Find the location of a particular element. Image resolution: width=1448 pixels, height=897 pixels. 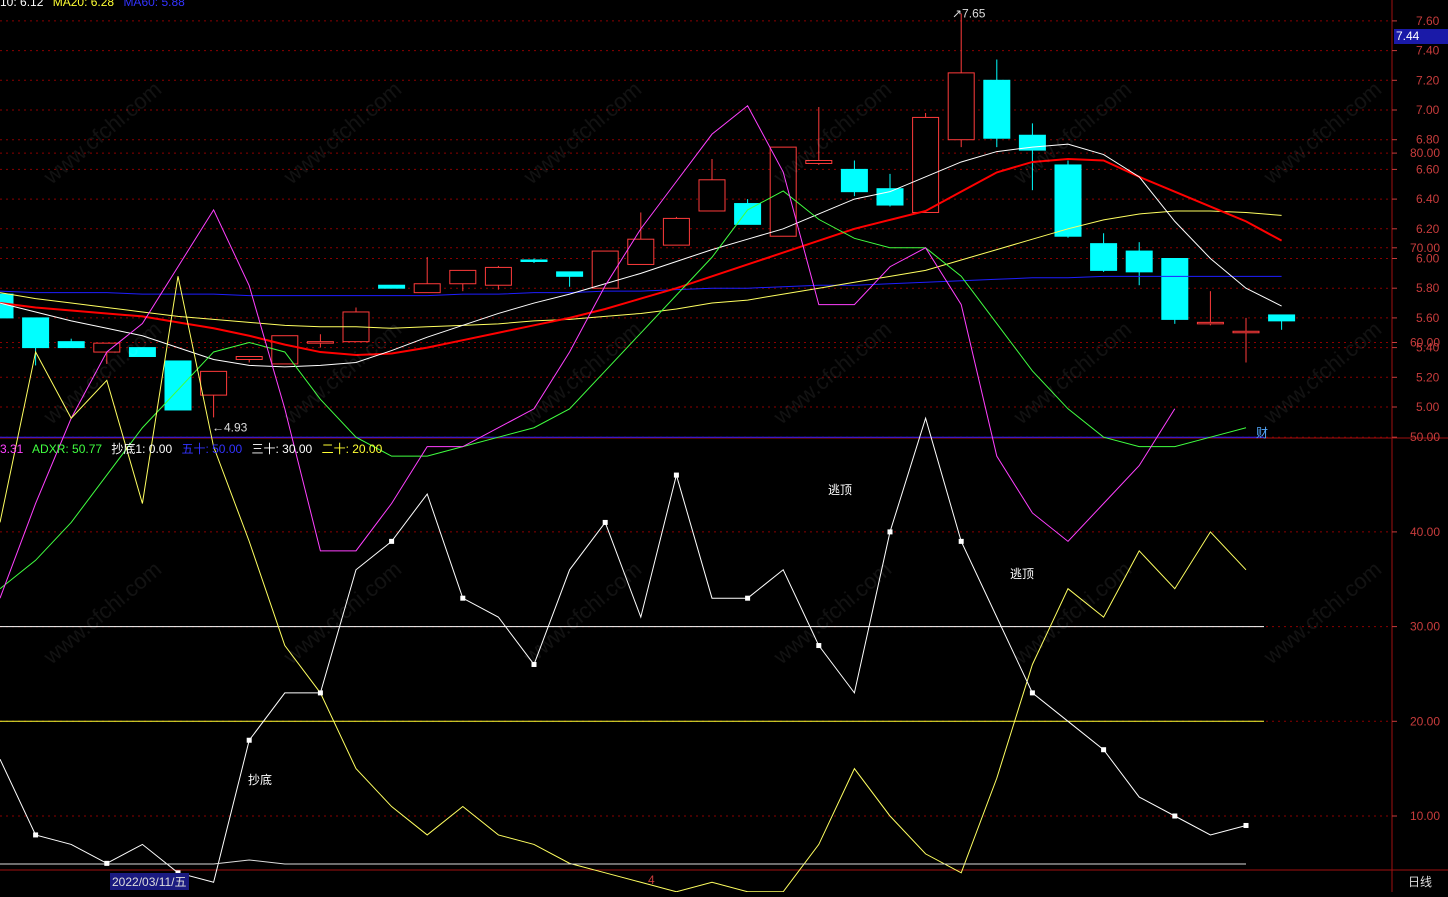

high-price-mark: ↗7.65 is located at coordinates (969, 13).